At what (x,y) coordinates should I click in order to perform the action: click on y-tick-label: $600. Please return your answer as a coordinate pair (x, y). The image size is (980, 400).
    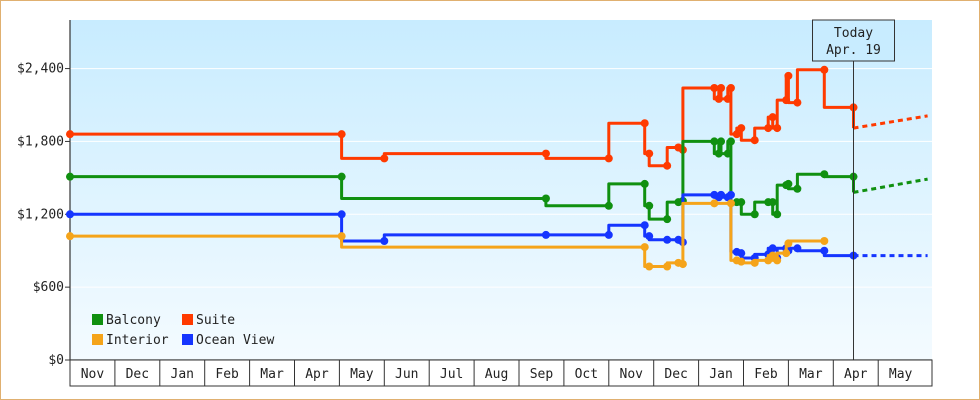
    Looking at the image, I should click on (48, 287).